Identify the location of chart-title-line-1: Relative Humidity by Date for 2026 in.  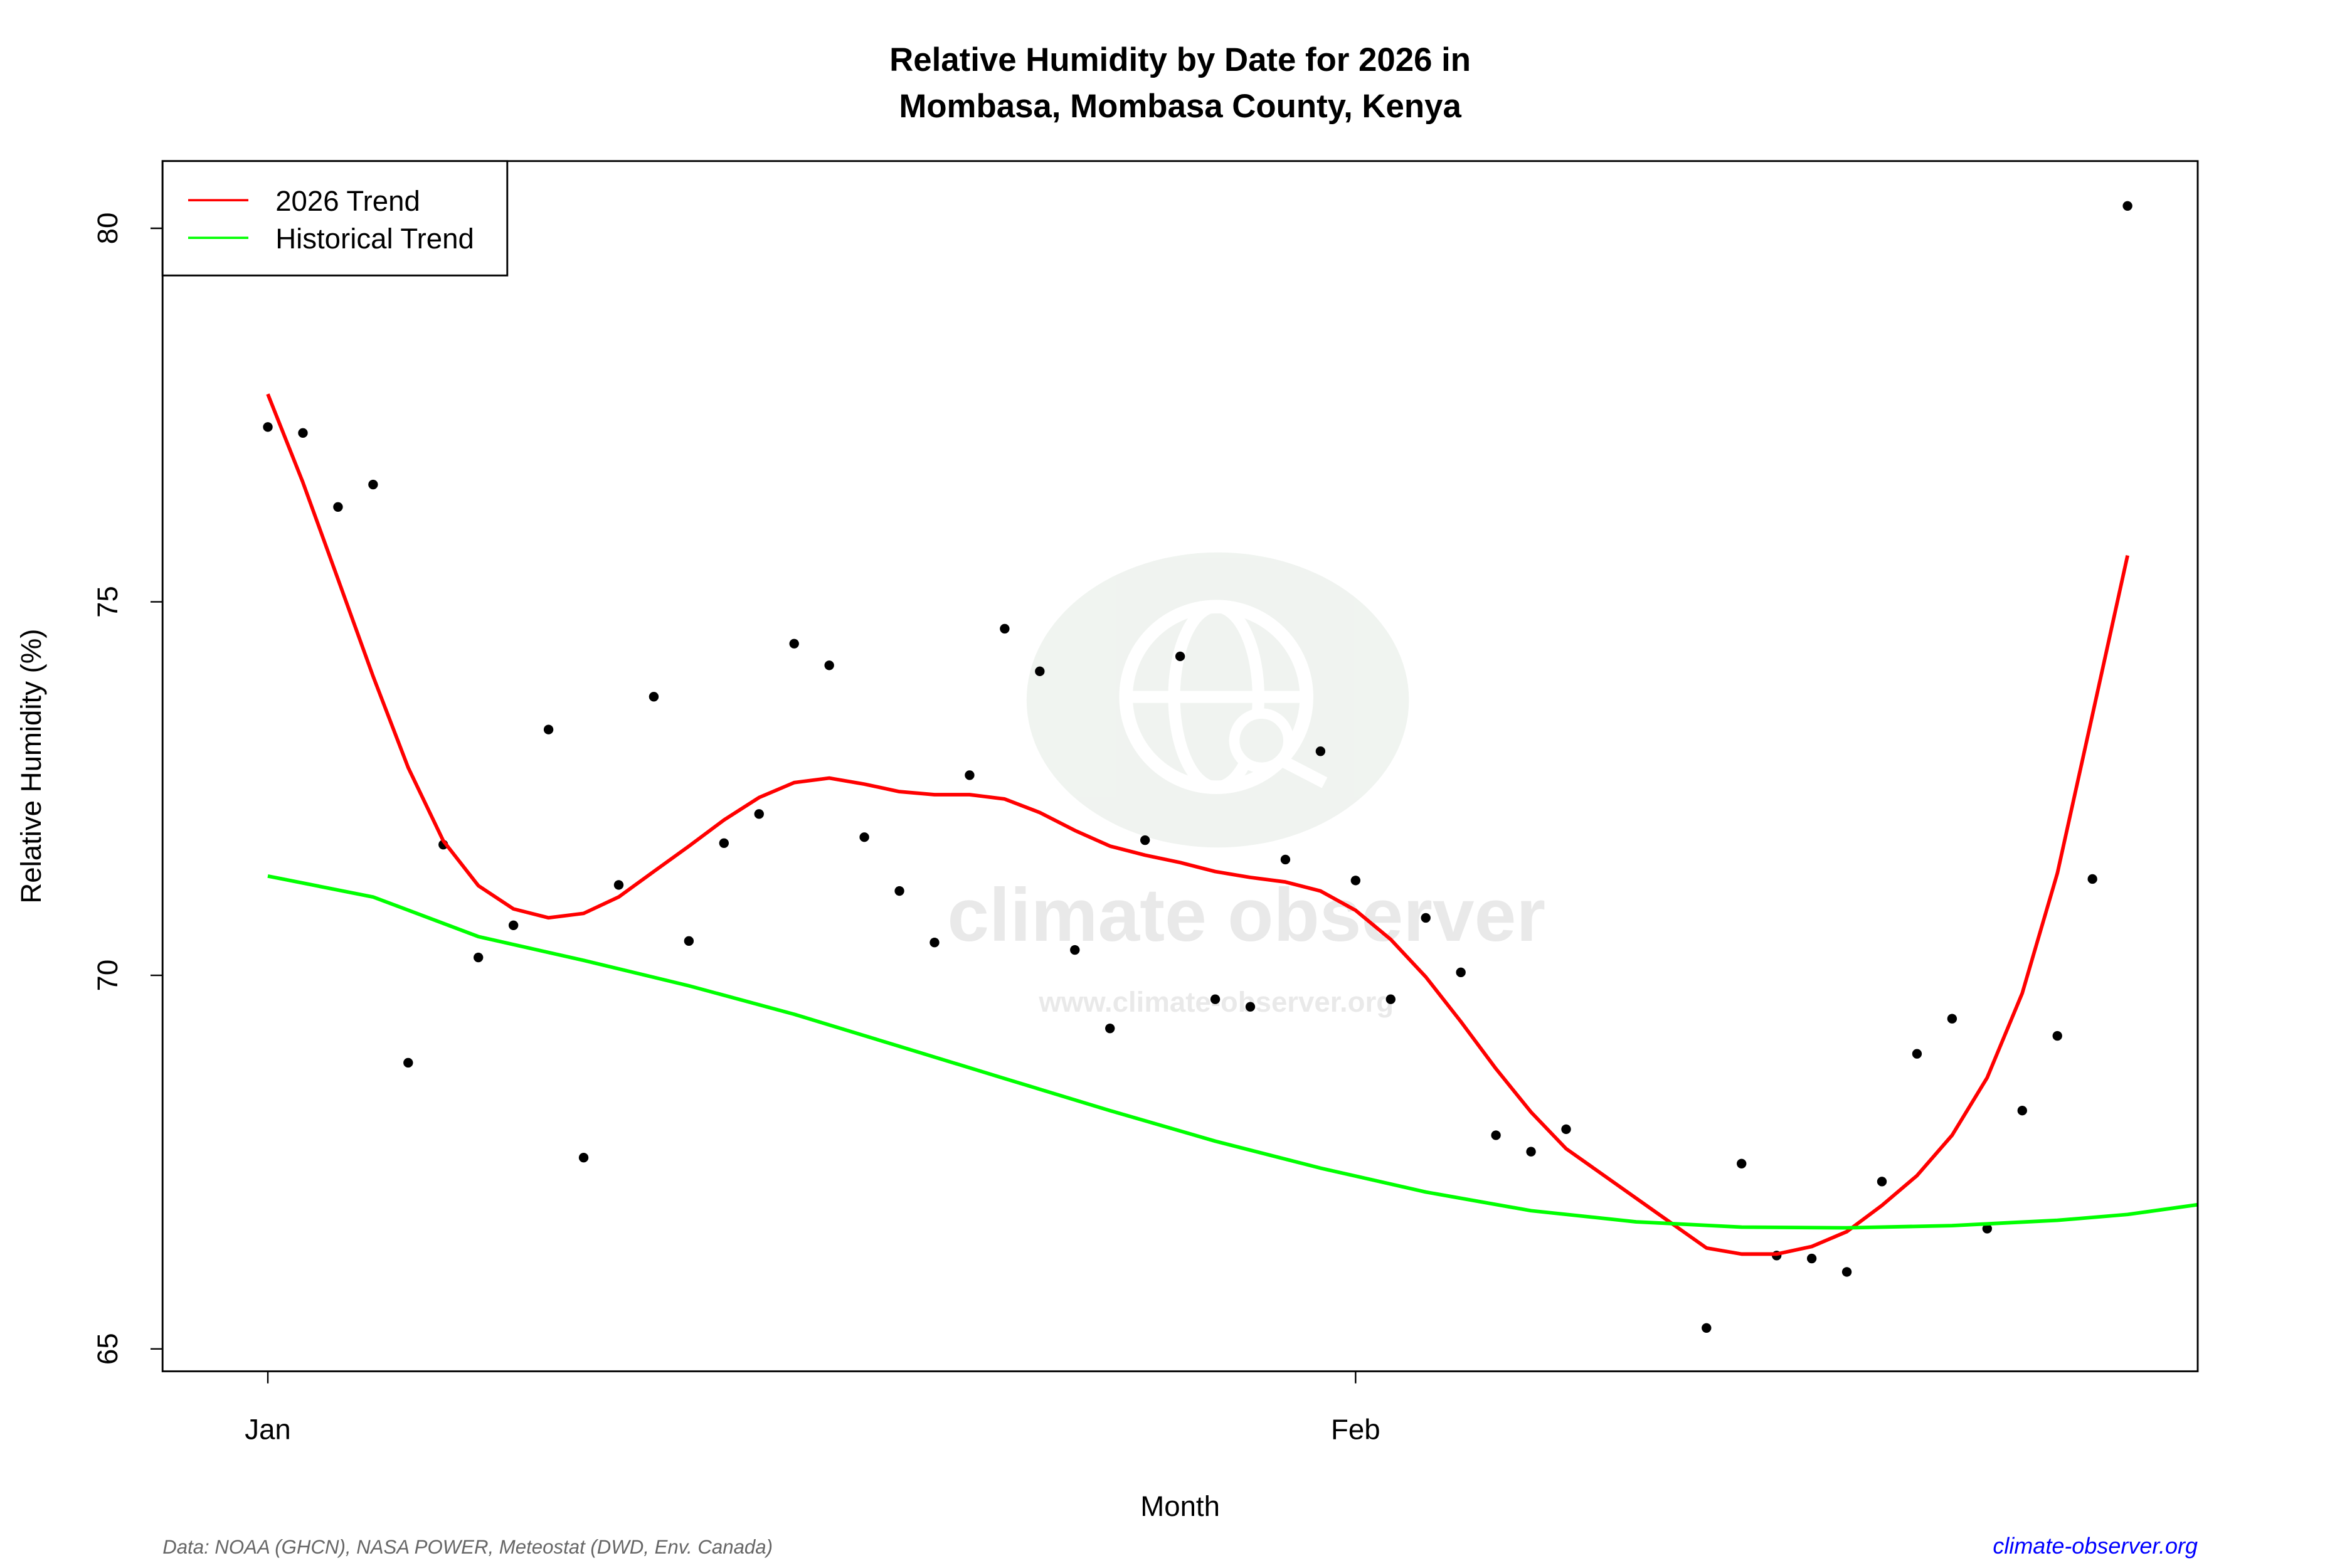
(1180, 59).